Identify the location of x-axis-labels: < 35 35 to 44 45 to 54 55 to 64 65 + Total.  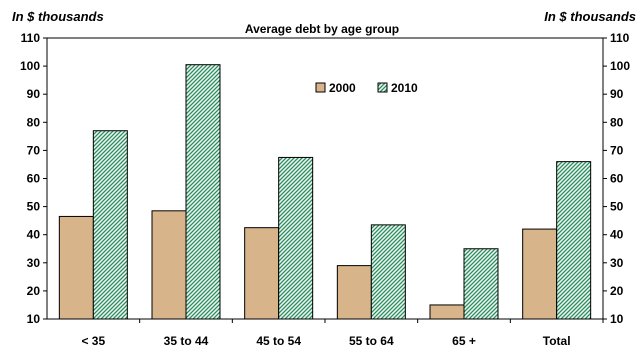
(342, 333).